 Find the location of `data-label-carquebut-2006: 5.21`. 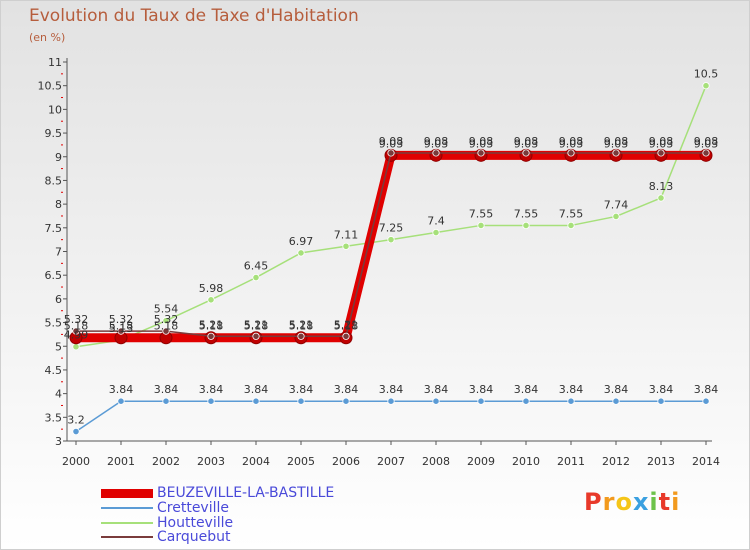

data-label-carquebut-2006: 5.21 is located at coordinates (346, 324).